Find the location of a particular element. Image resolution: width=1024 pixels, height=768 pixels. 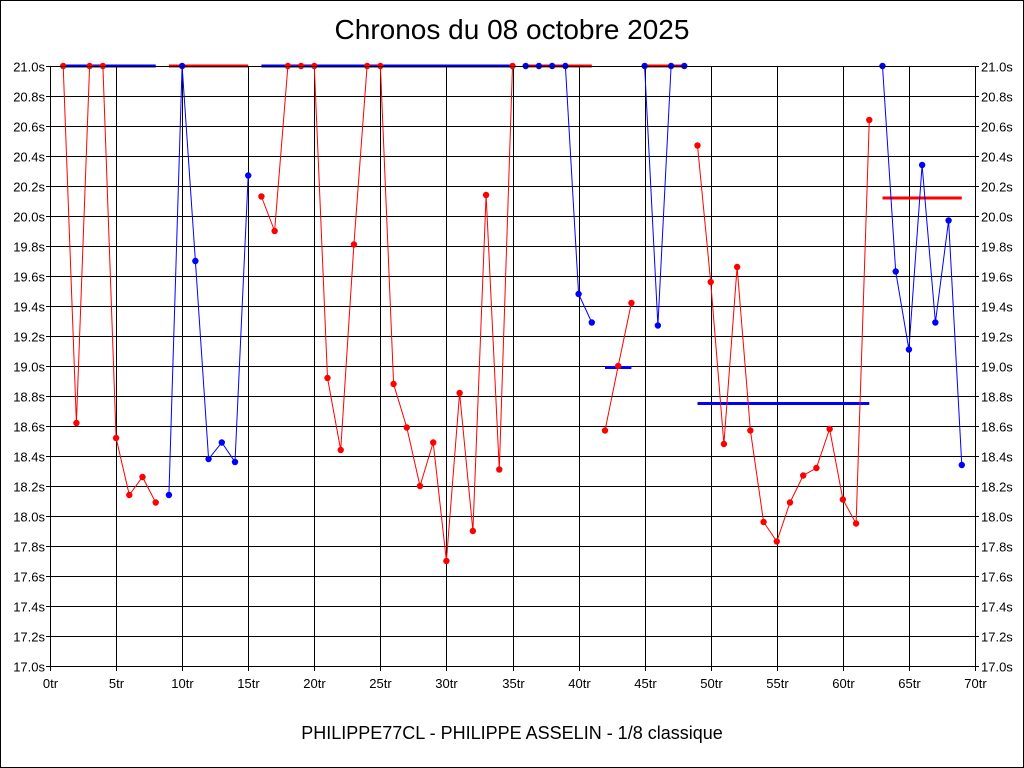

y-tick-label-left: 18.8s is located at coordinates (29, 397).